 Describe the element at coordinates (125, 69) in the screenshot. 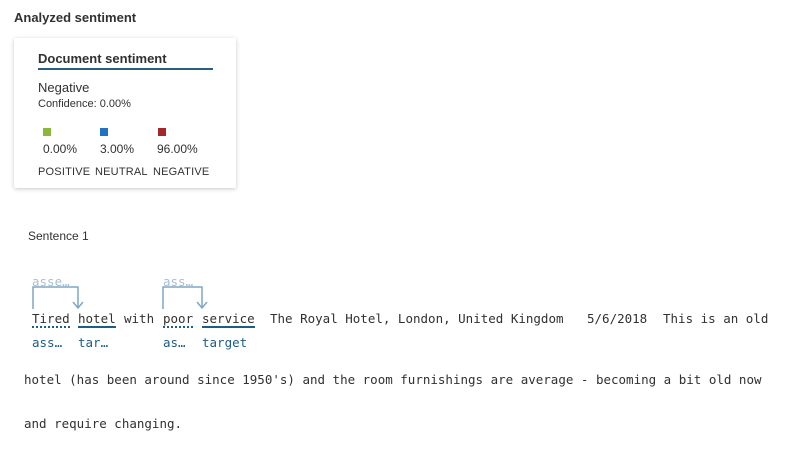

I see `card-title-underline` at that location.